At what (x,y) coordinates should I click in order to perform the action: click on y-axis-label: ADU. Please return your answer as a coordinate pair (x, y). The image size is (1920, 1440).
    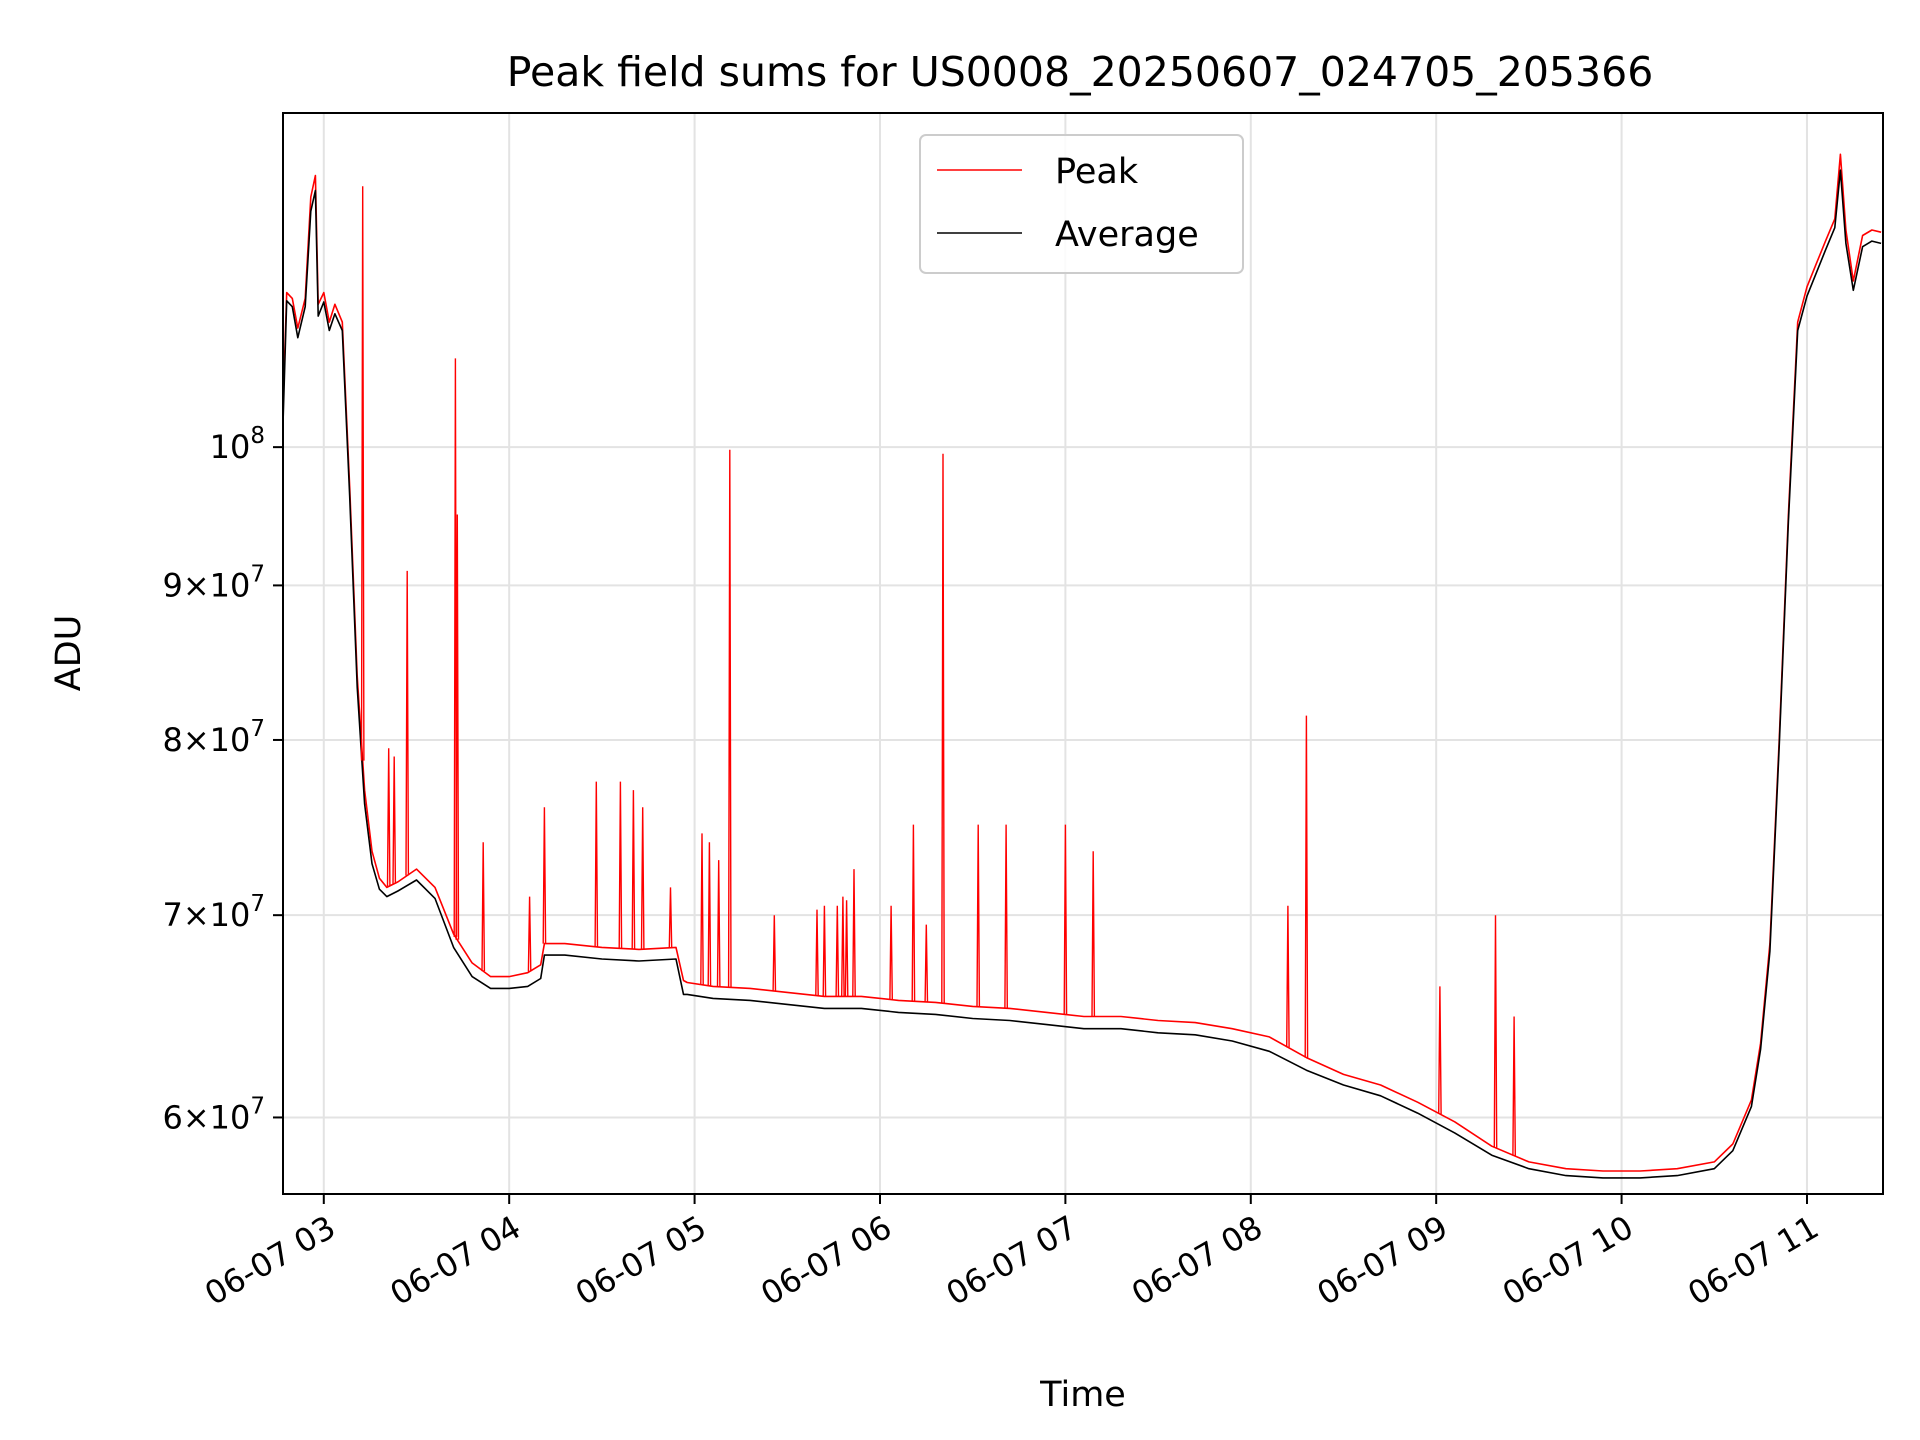
    Looking at the image, I should click on (69, 653).